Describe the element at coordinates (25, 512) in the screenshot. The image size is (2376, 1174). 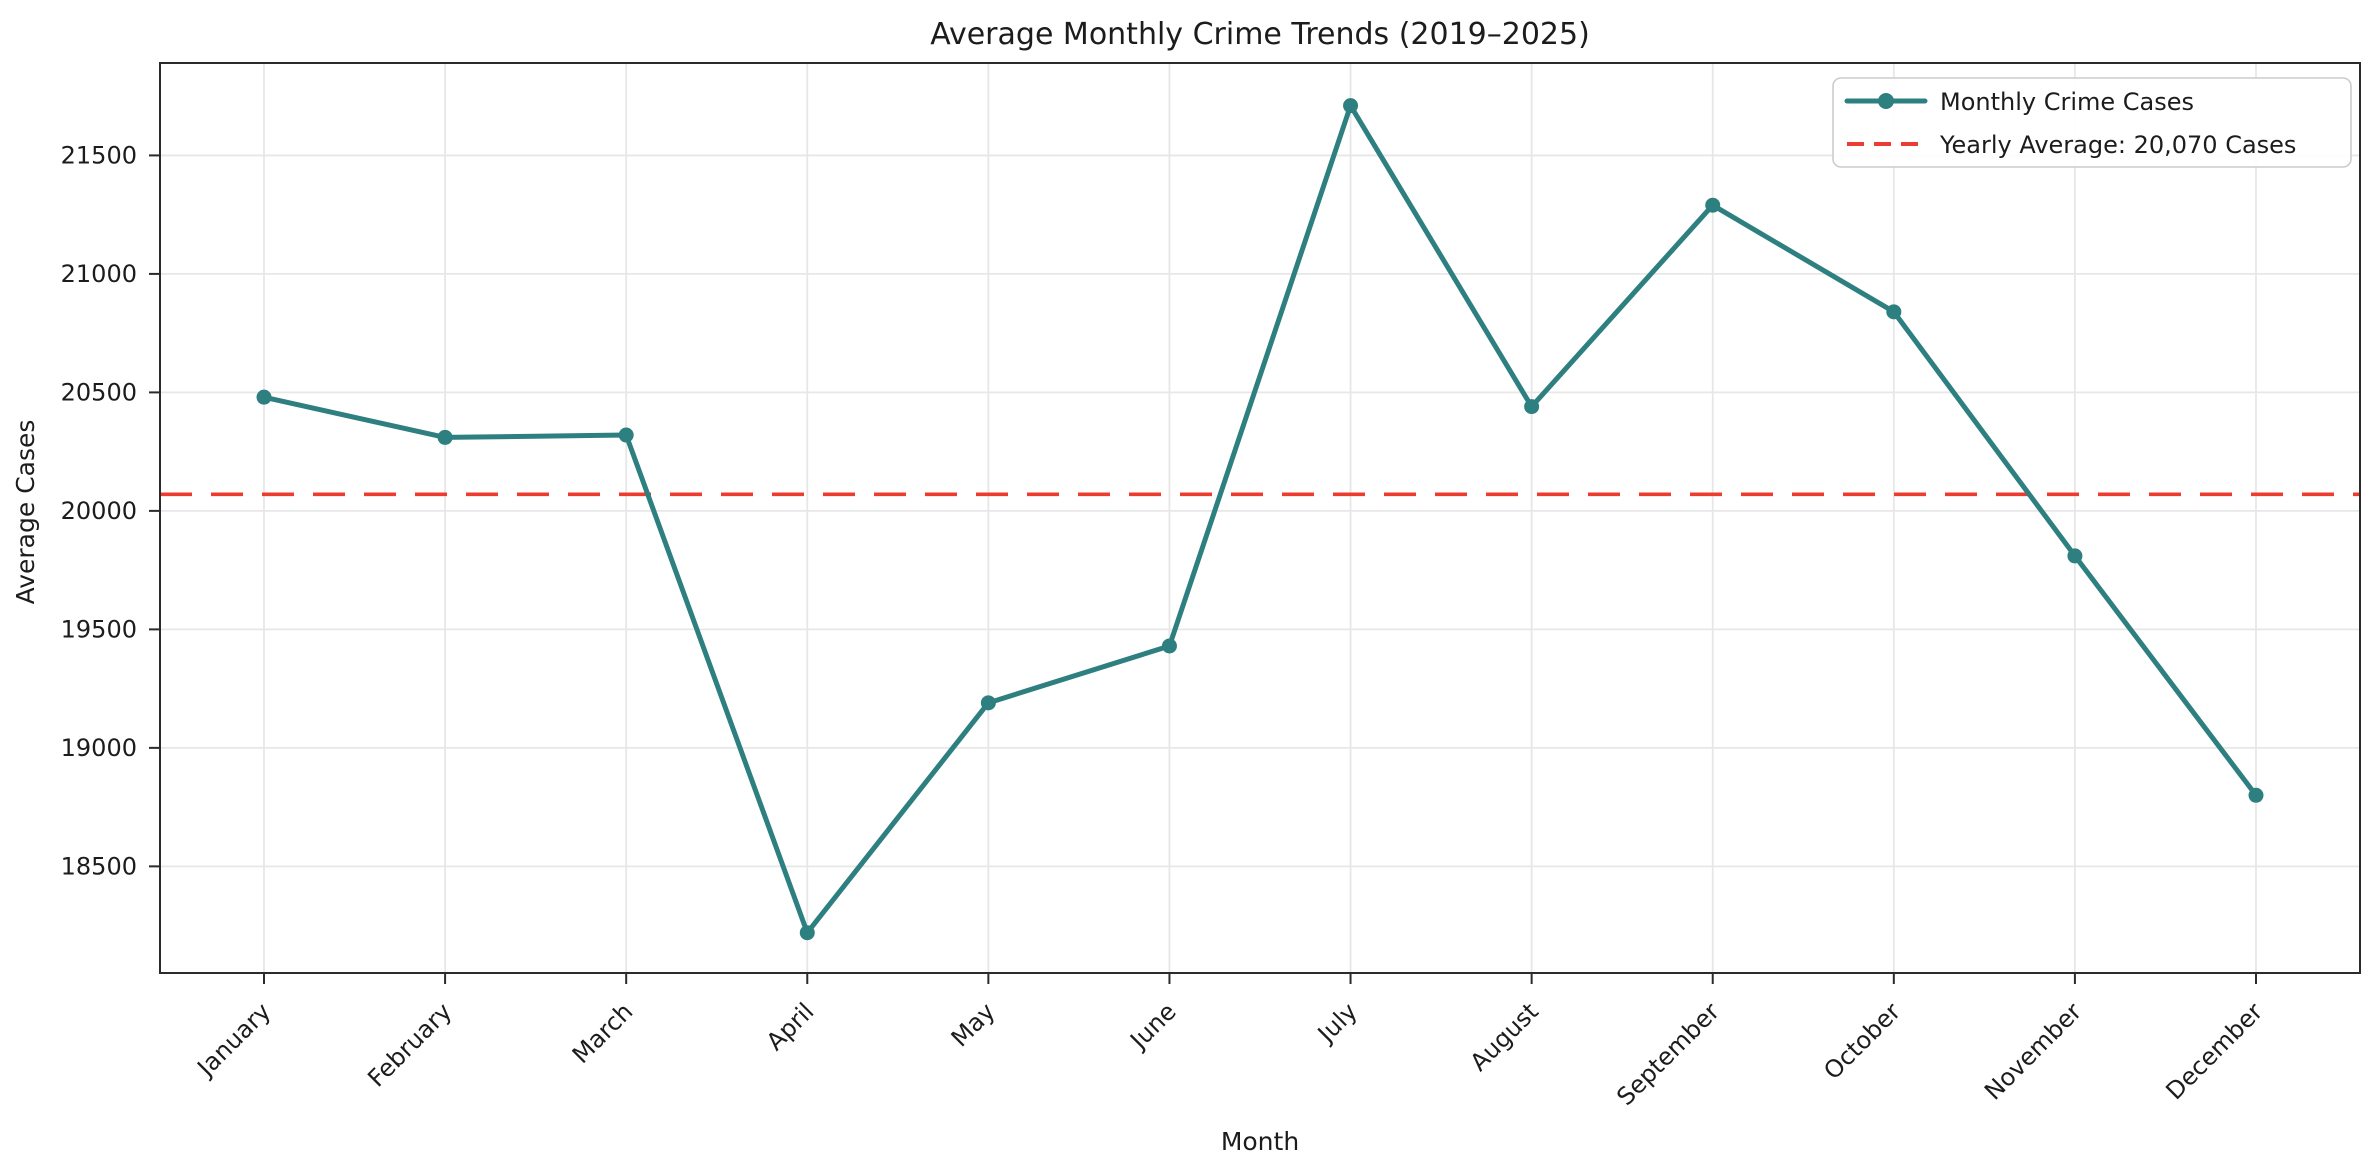
I see `y-axis-label: Average Cases` at that location.